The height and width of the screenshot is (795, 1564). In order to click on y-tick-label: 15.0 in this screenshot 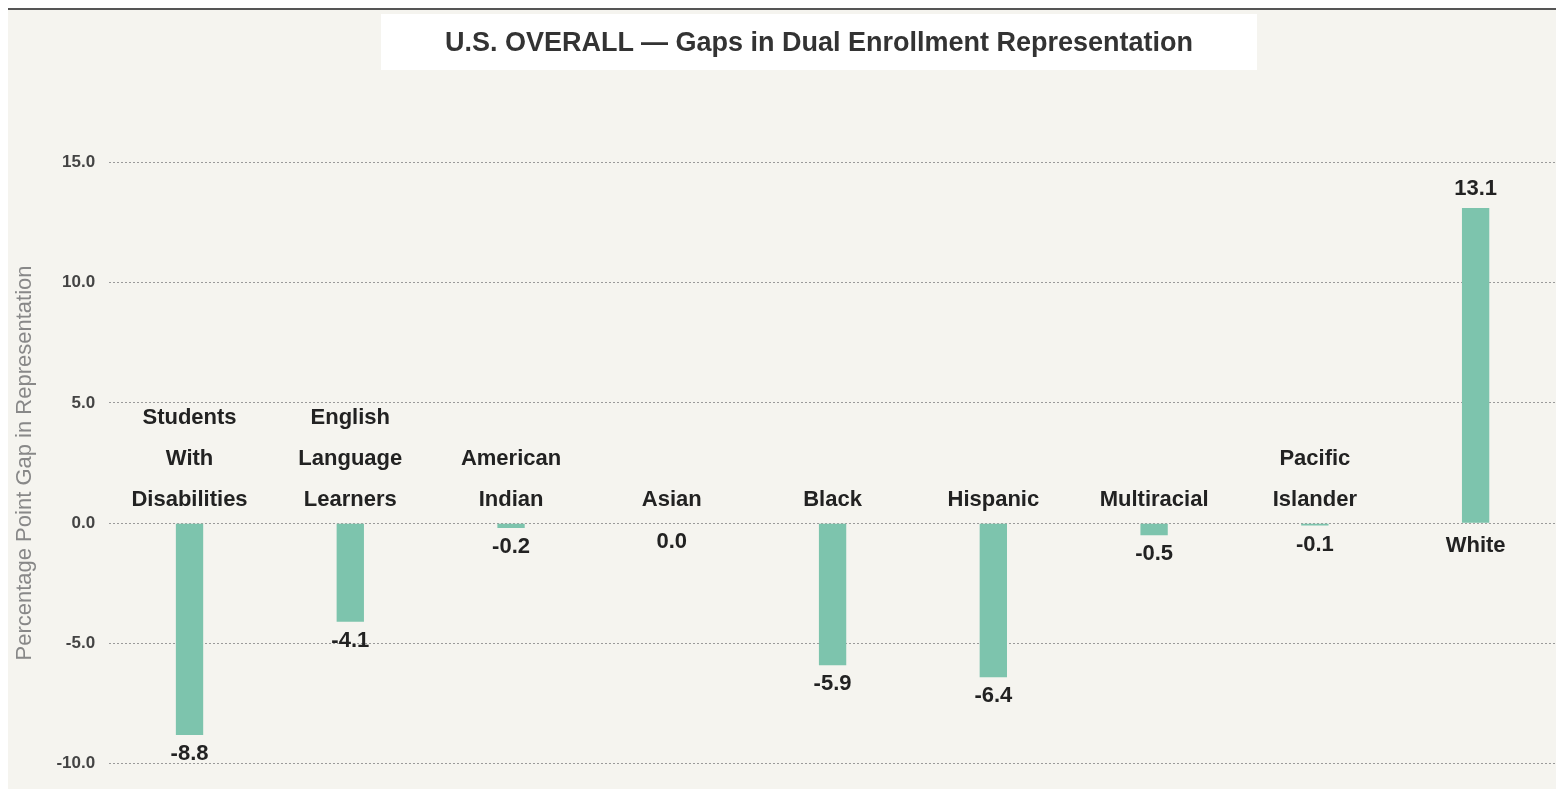, I will do `click(79, 161)`.